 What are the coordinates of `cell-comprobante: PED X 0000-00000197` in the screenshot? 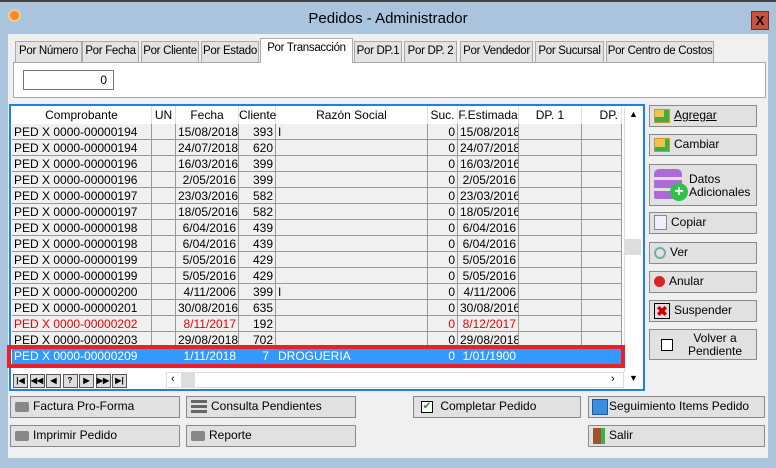 It's located at (82, 196).